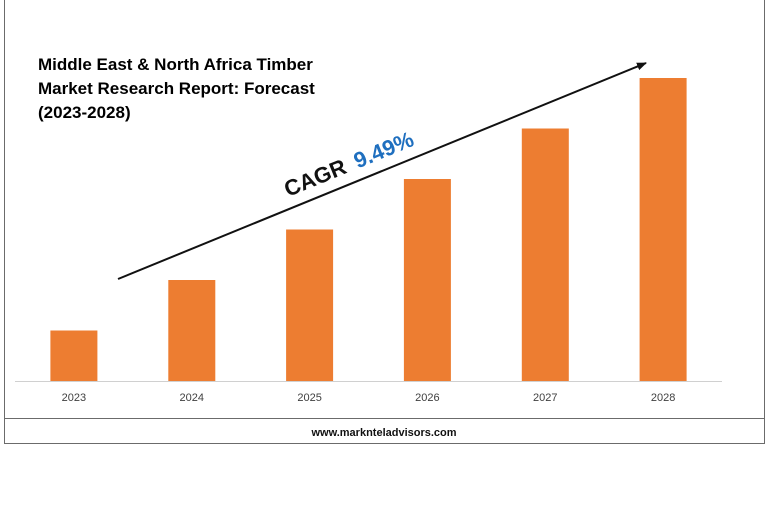  What do you see at coordinates (663, 398) in the screenshot?
I see `x-tick-label-2028: 2028` at bounding box center [663, 398].